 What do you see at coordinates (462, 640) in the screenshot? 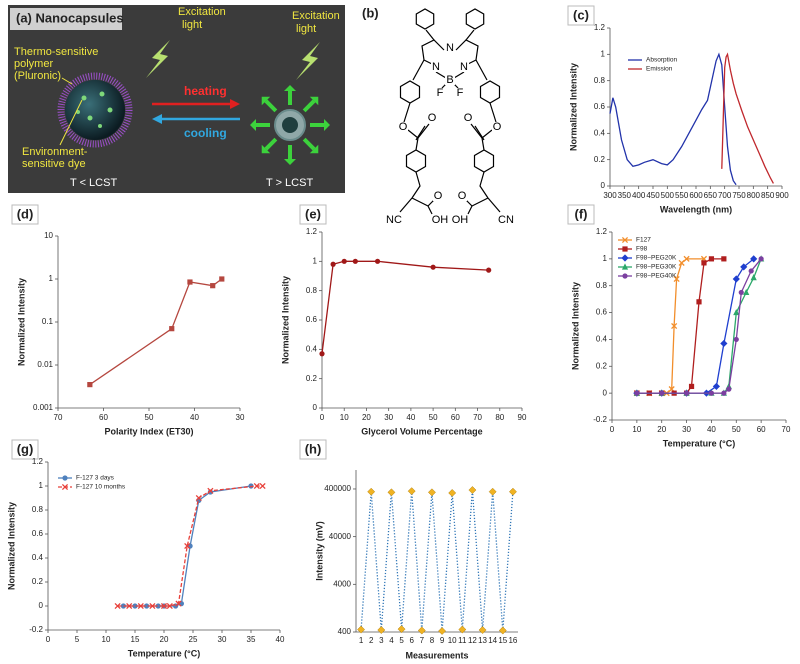
I see `x-tick-label: 11` at bounding box center [462, 640].